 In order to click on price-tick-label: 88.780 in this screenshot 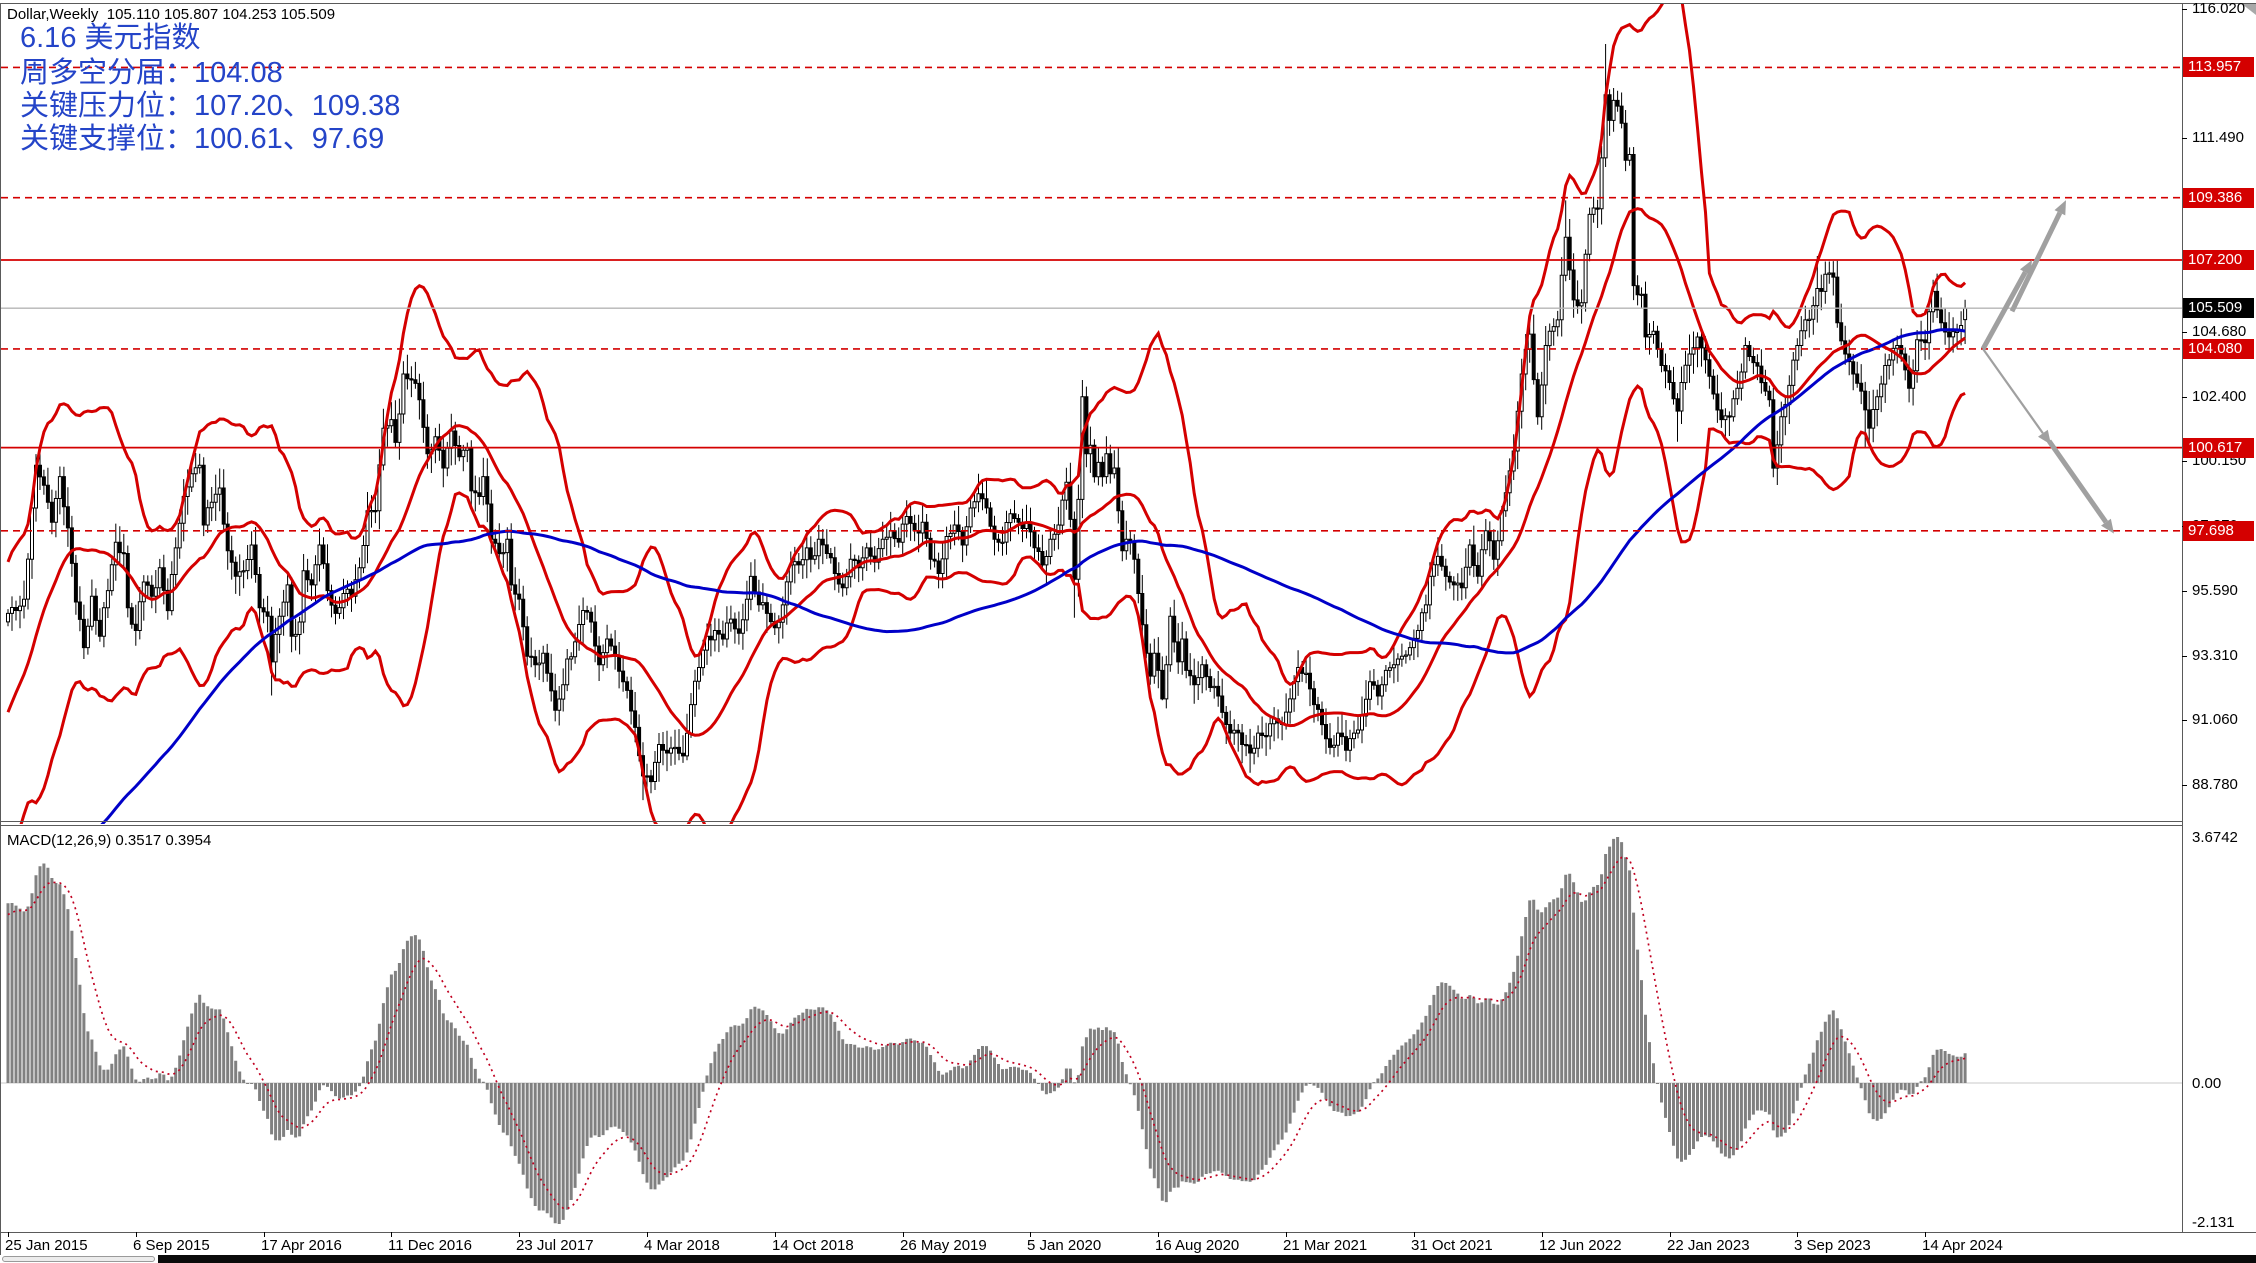, I will do `click(2215, 784)`.